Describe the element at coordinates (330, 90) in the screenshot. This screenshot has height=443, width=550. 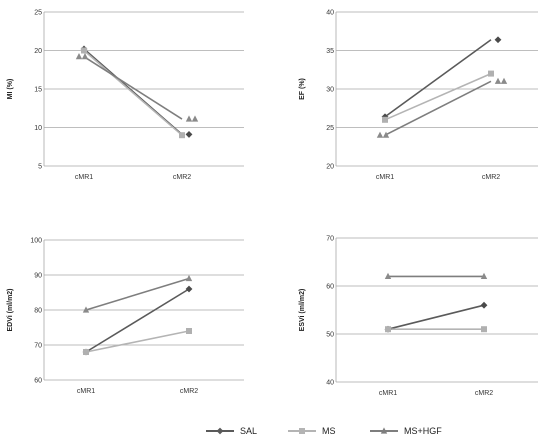
I see `y-tick-label: 30` at that location.